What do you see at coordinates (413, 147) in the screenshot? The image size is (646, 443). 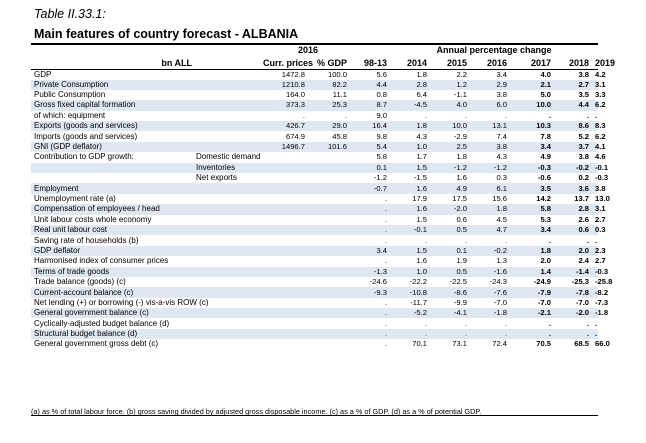 I see `cell-value: 1.0` at bounding box center [413, 147].